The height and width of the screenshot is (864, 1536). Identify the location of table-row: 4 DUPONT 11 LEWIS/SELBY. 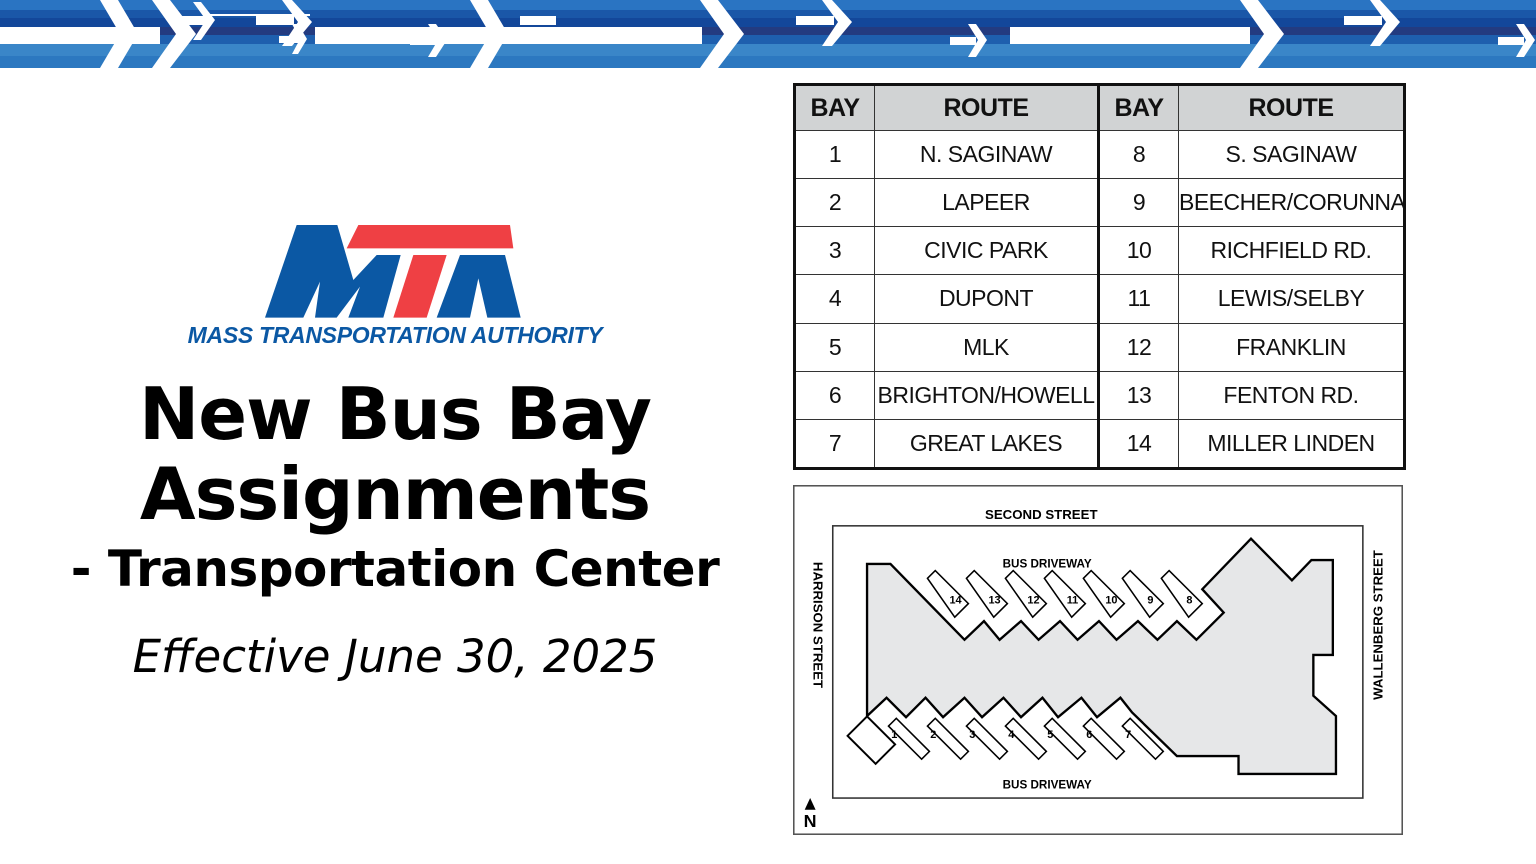
(1099, 299).